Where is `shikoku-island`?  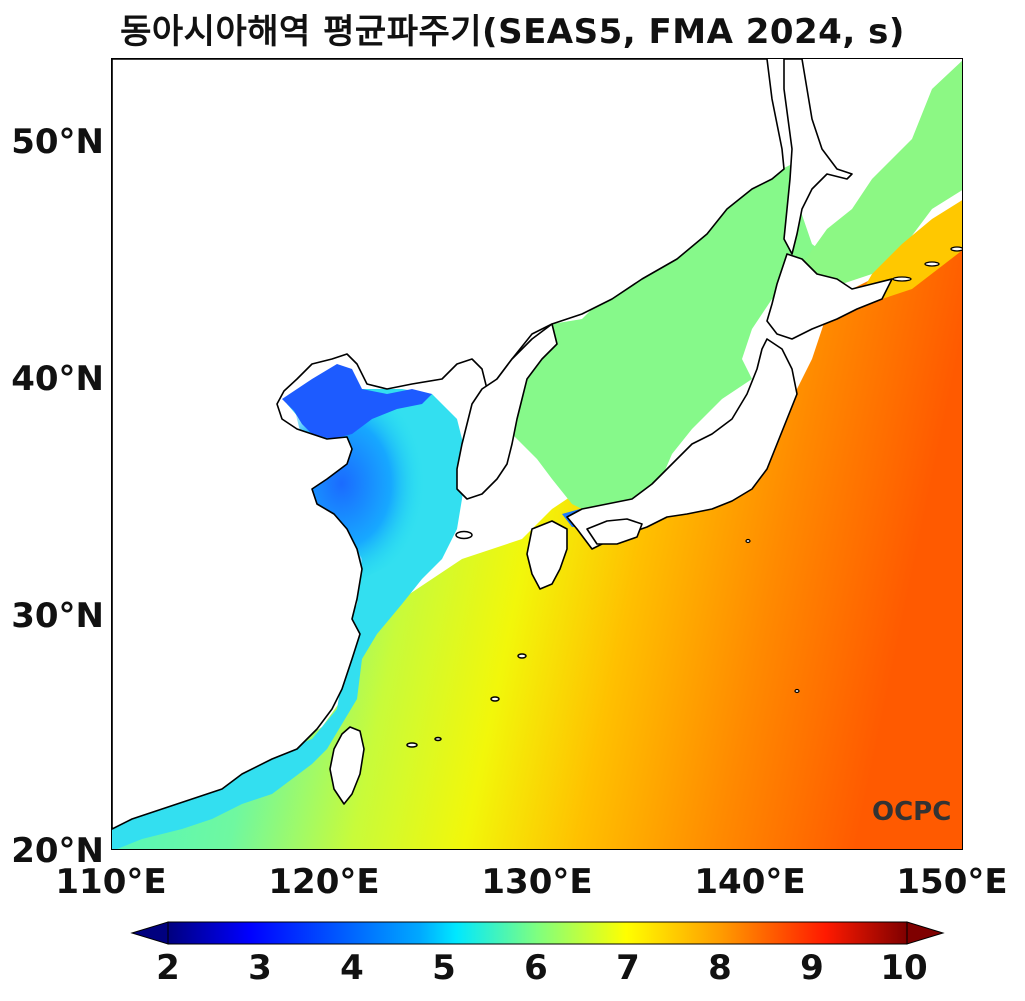
shikoku-island is located at coordinates (614, 531).